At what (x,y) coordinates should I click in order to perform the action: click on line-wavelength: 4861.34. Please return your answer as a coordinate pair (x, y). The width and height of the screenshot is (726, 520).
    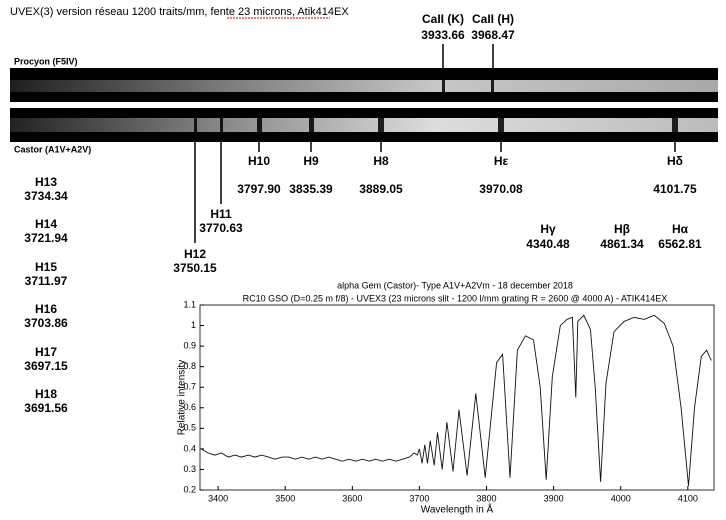
    Looking at the image, I should click on (622, 244).